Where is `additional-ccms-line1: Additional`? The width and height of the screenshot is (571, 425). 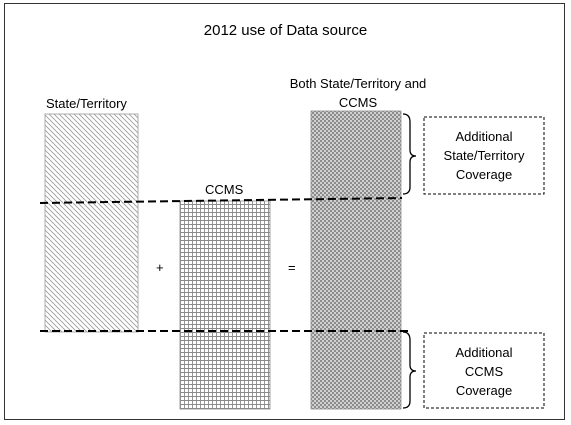 additional-ccms-line1: Additional is located at coordinates (484, 352).